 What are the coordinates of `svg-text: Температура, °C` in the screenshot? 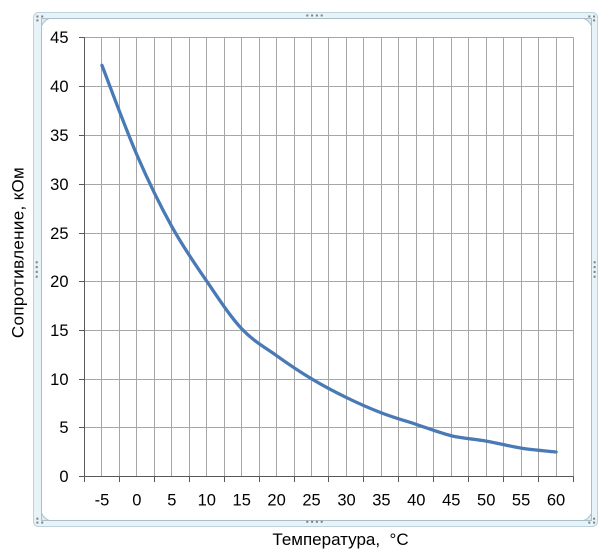 It's located at (340, 539).